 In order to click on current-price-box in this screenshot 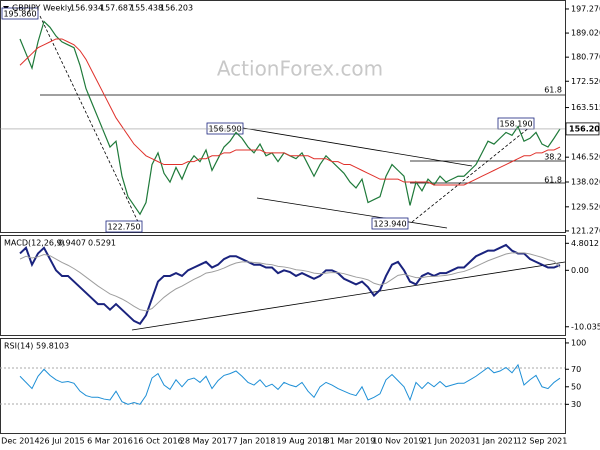, I will do `click(582, 129)`.